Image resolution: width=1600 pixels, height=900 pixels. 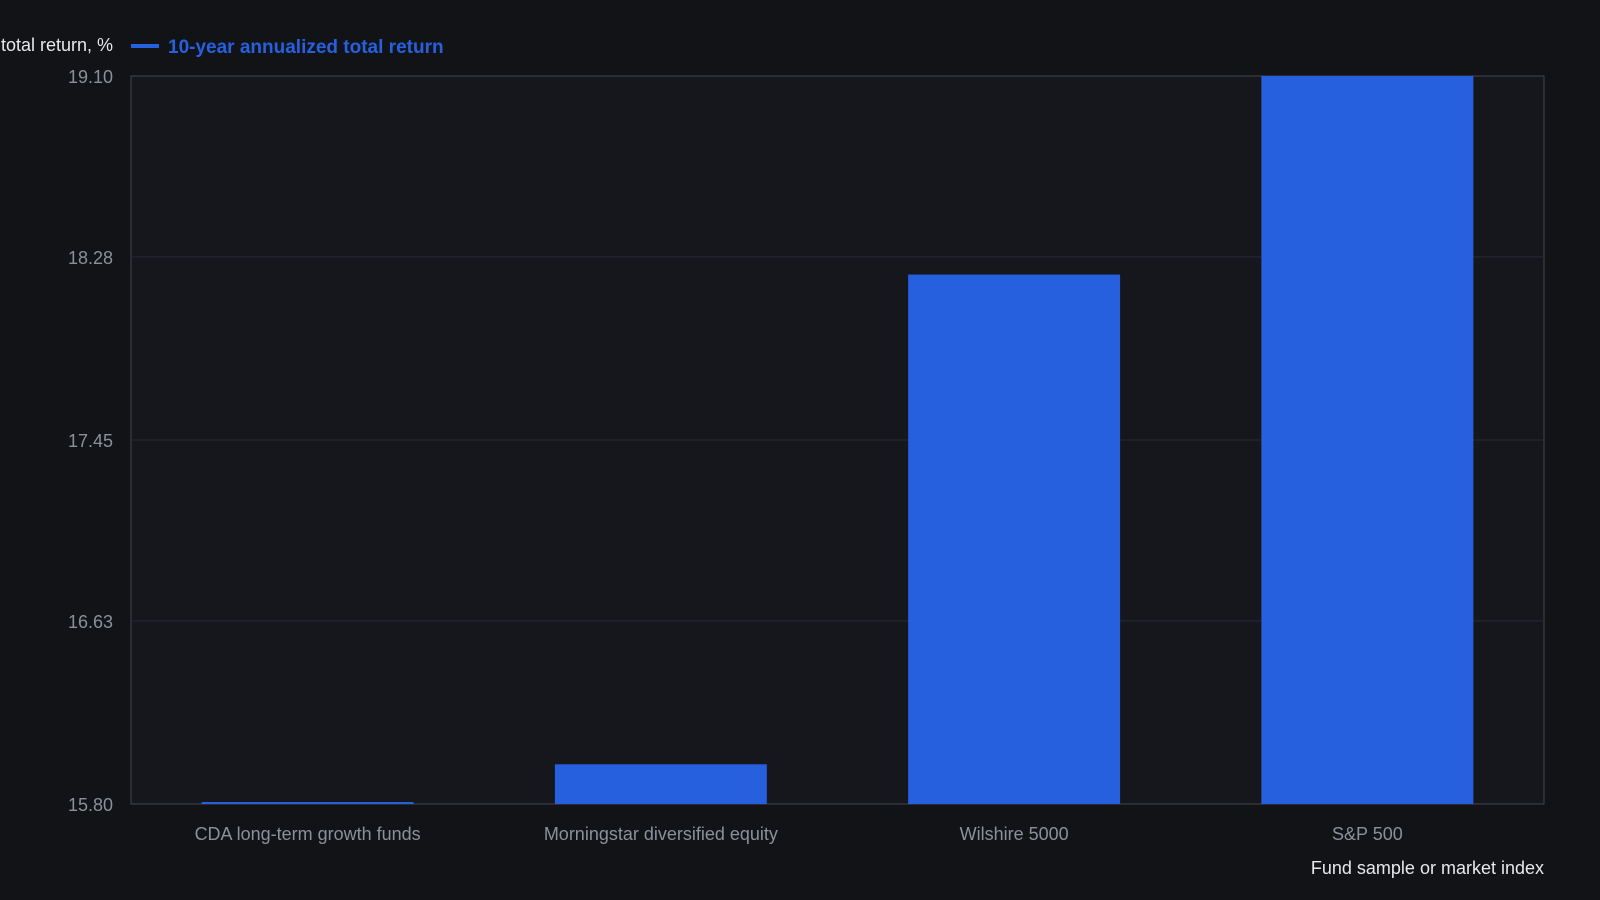 I want to click on y-tick-label: 19.10, so click(x=90, y=77).